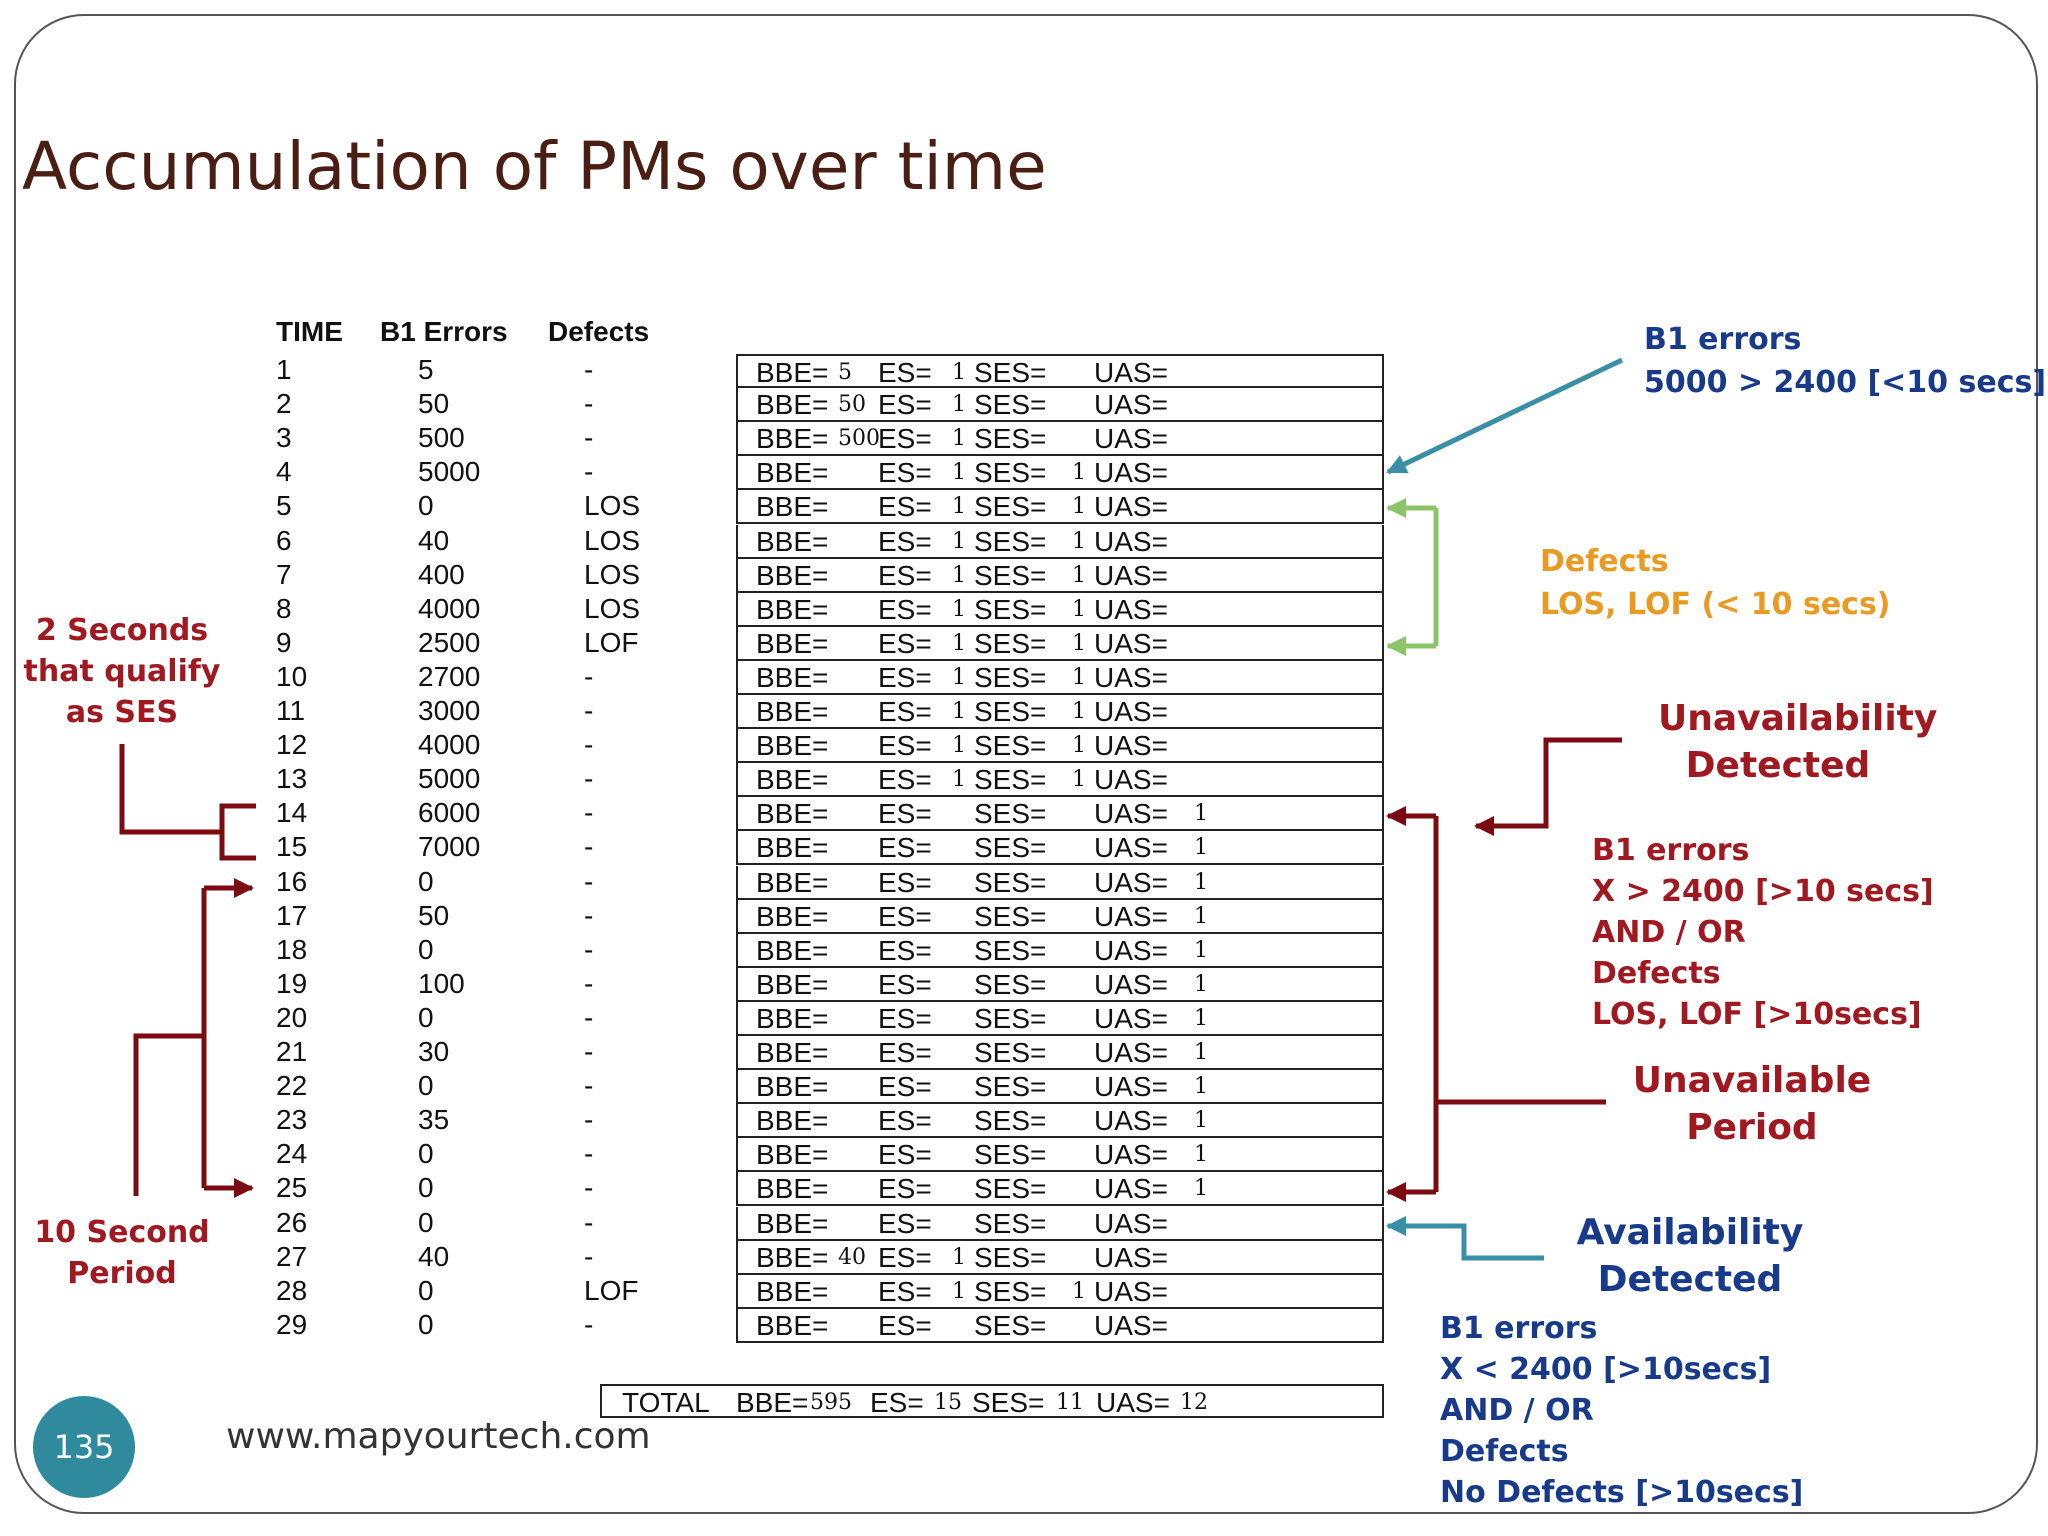 The image size is (2048, 1536). Describe the element at coordinates (449, 813) in the screenshot. I see `table-cell-b1: 6000` at that location.